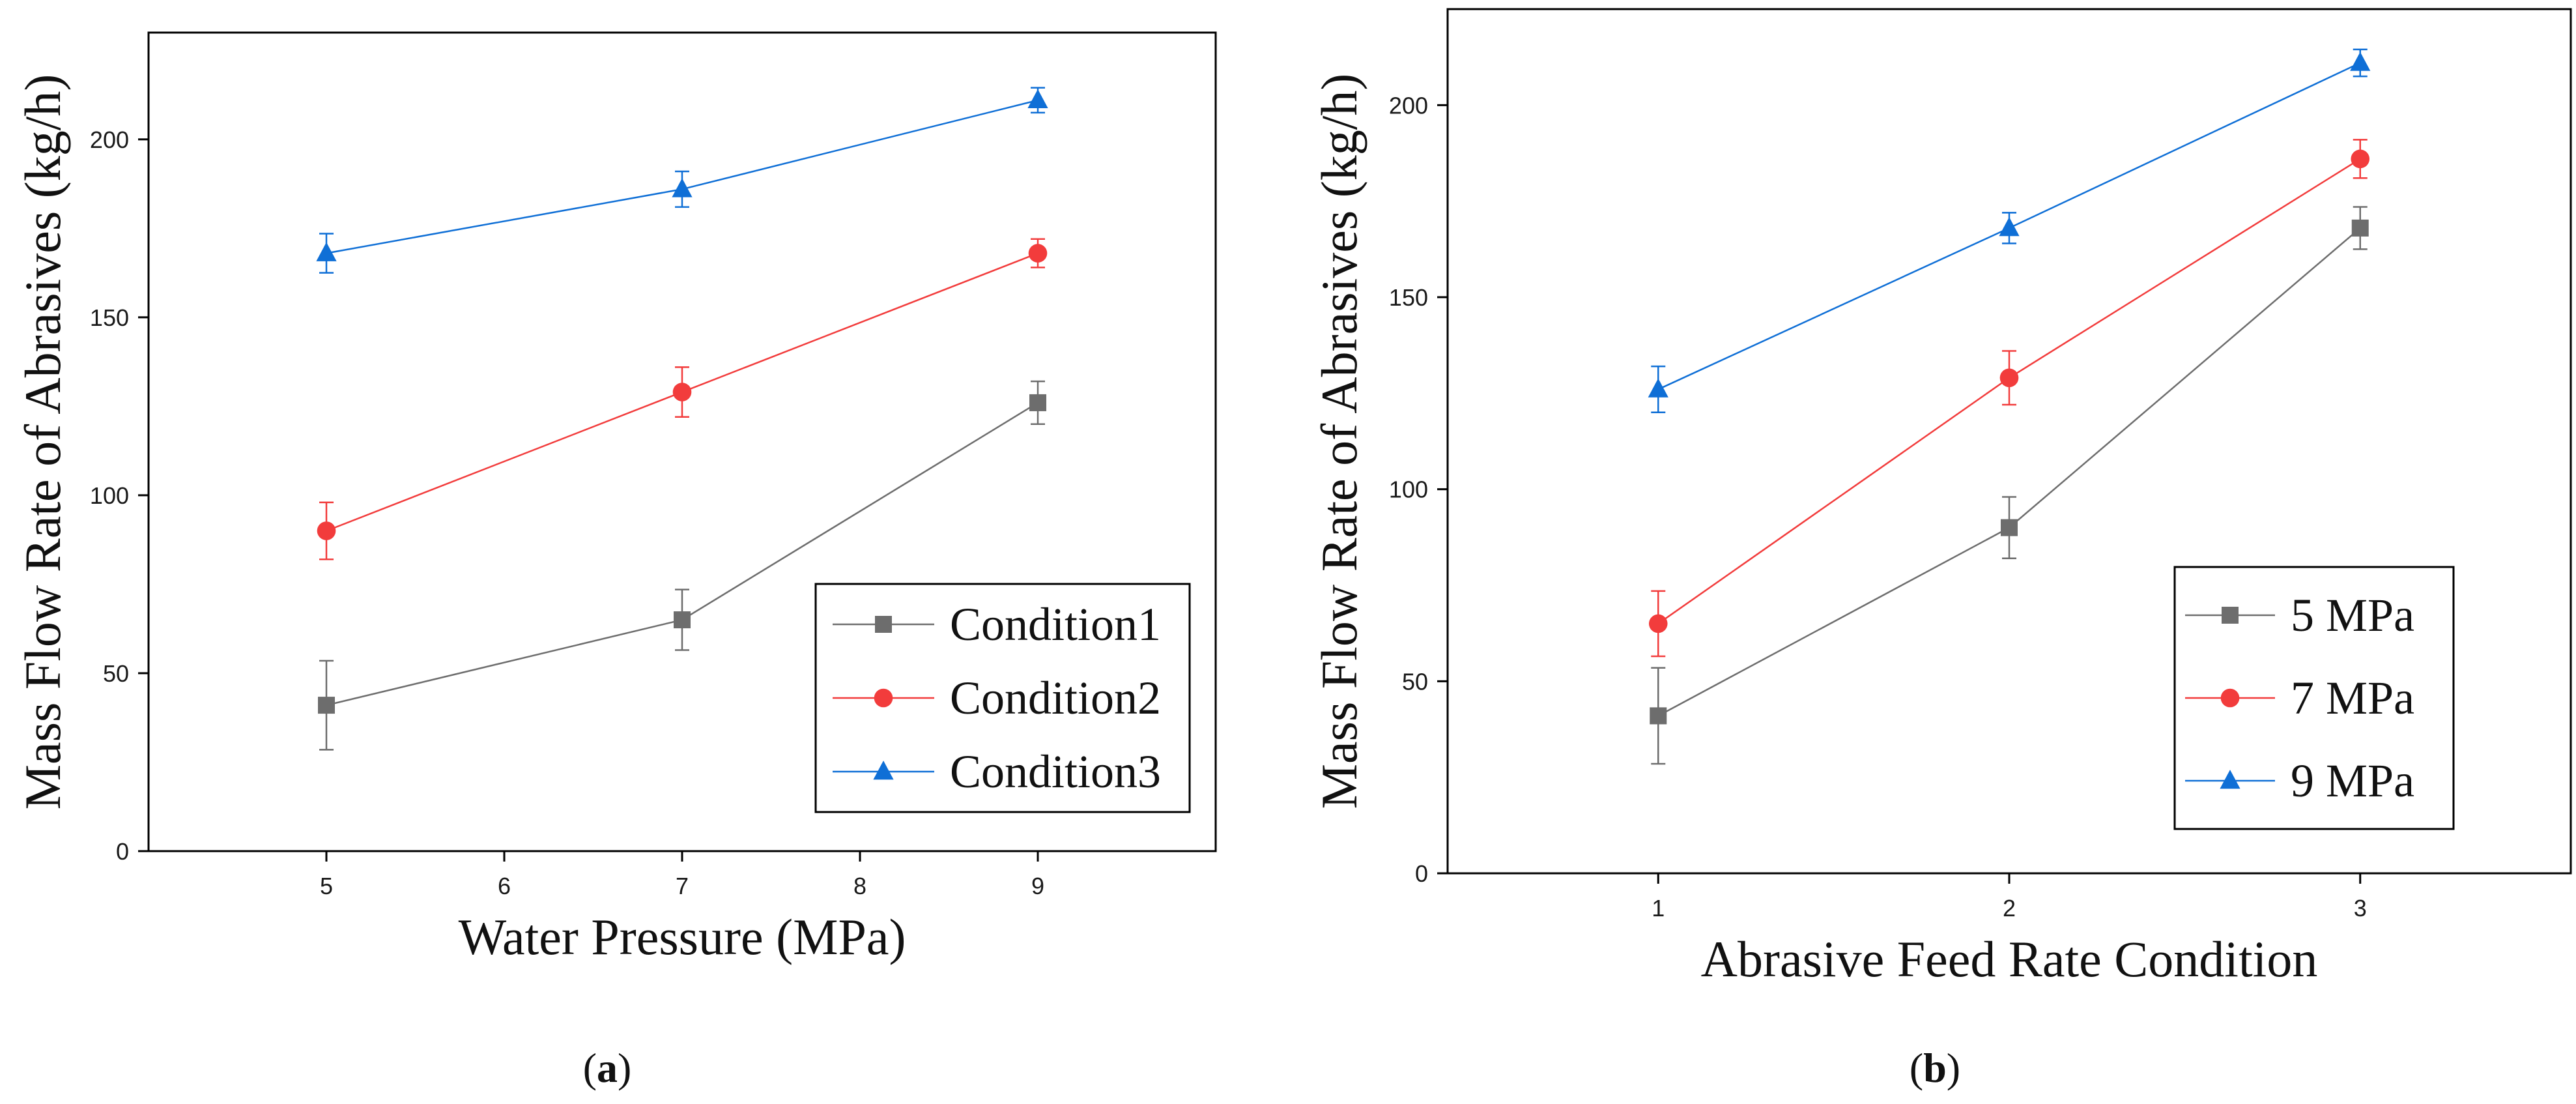 The height and width of the screenshot is (1104, 2576). I want to click on x-axis-label: Water Pressure (MPa), so click(682, 936).